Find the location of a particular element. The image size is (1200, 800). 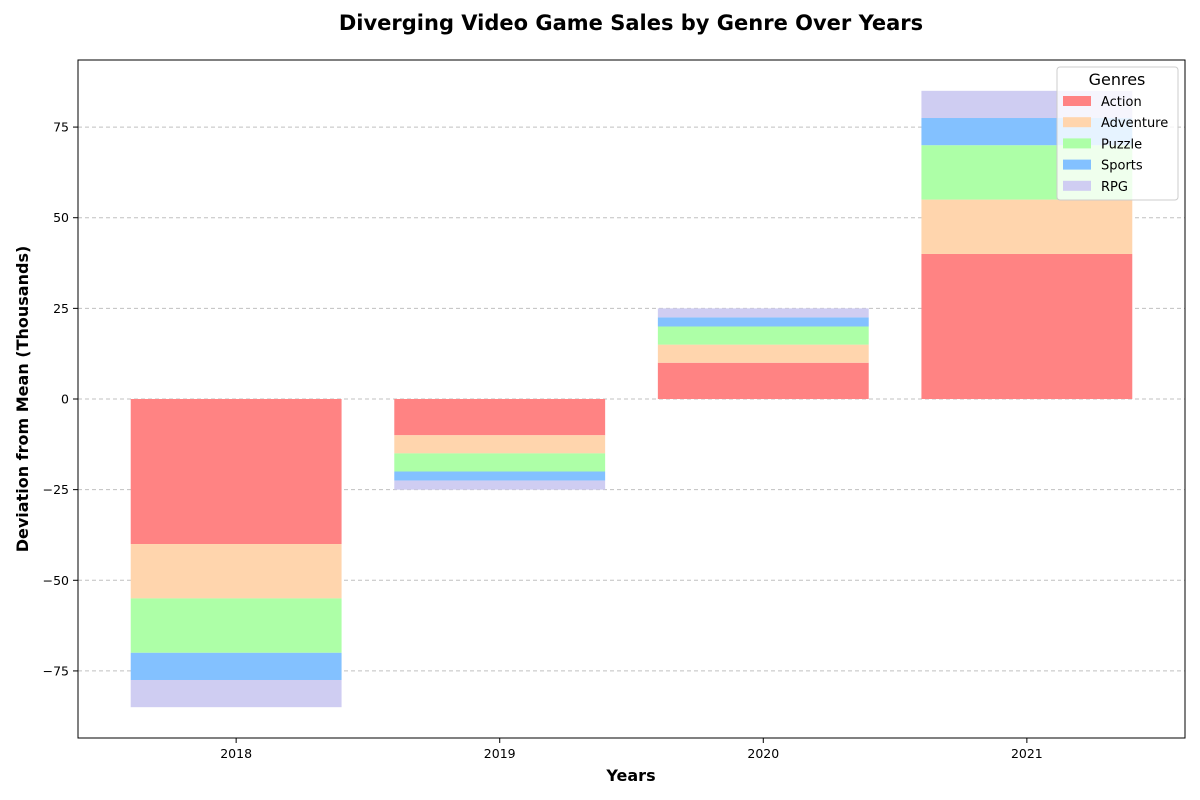

bar-sports-2019 is located at coordinates (500, 476).